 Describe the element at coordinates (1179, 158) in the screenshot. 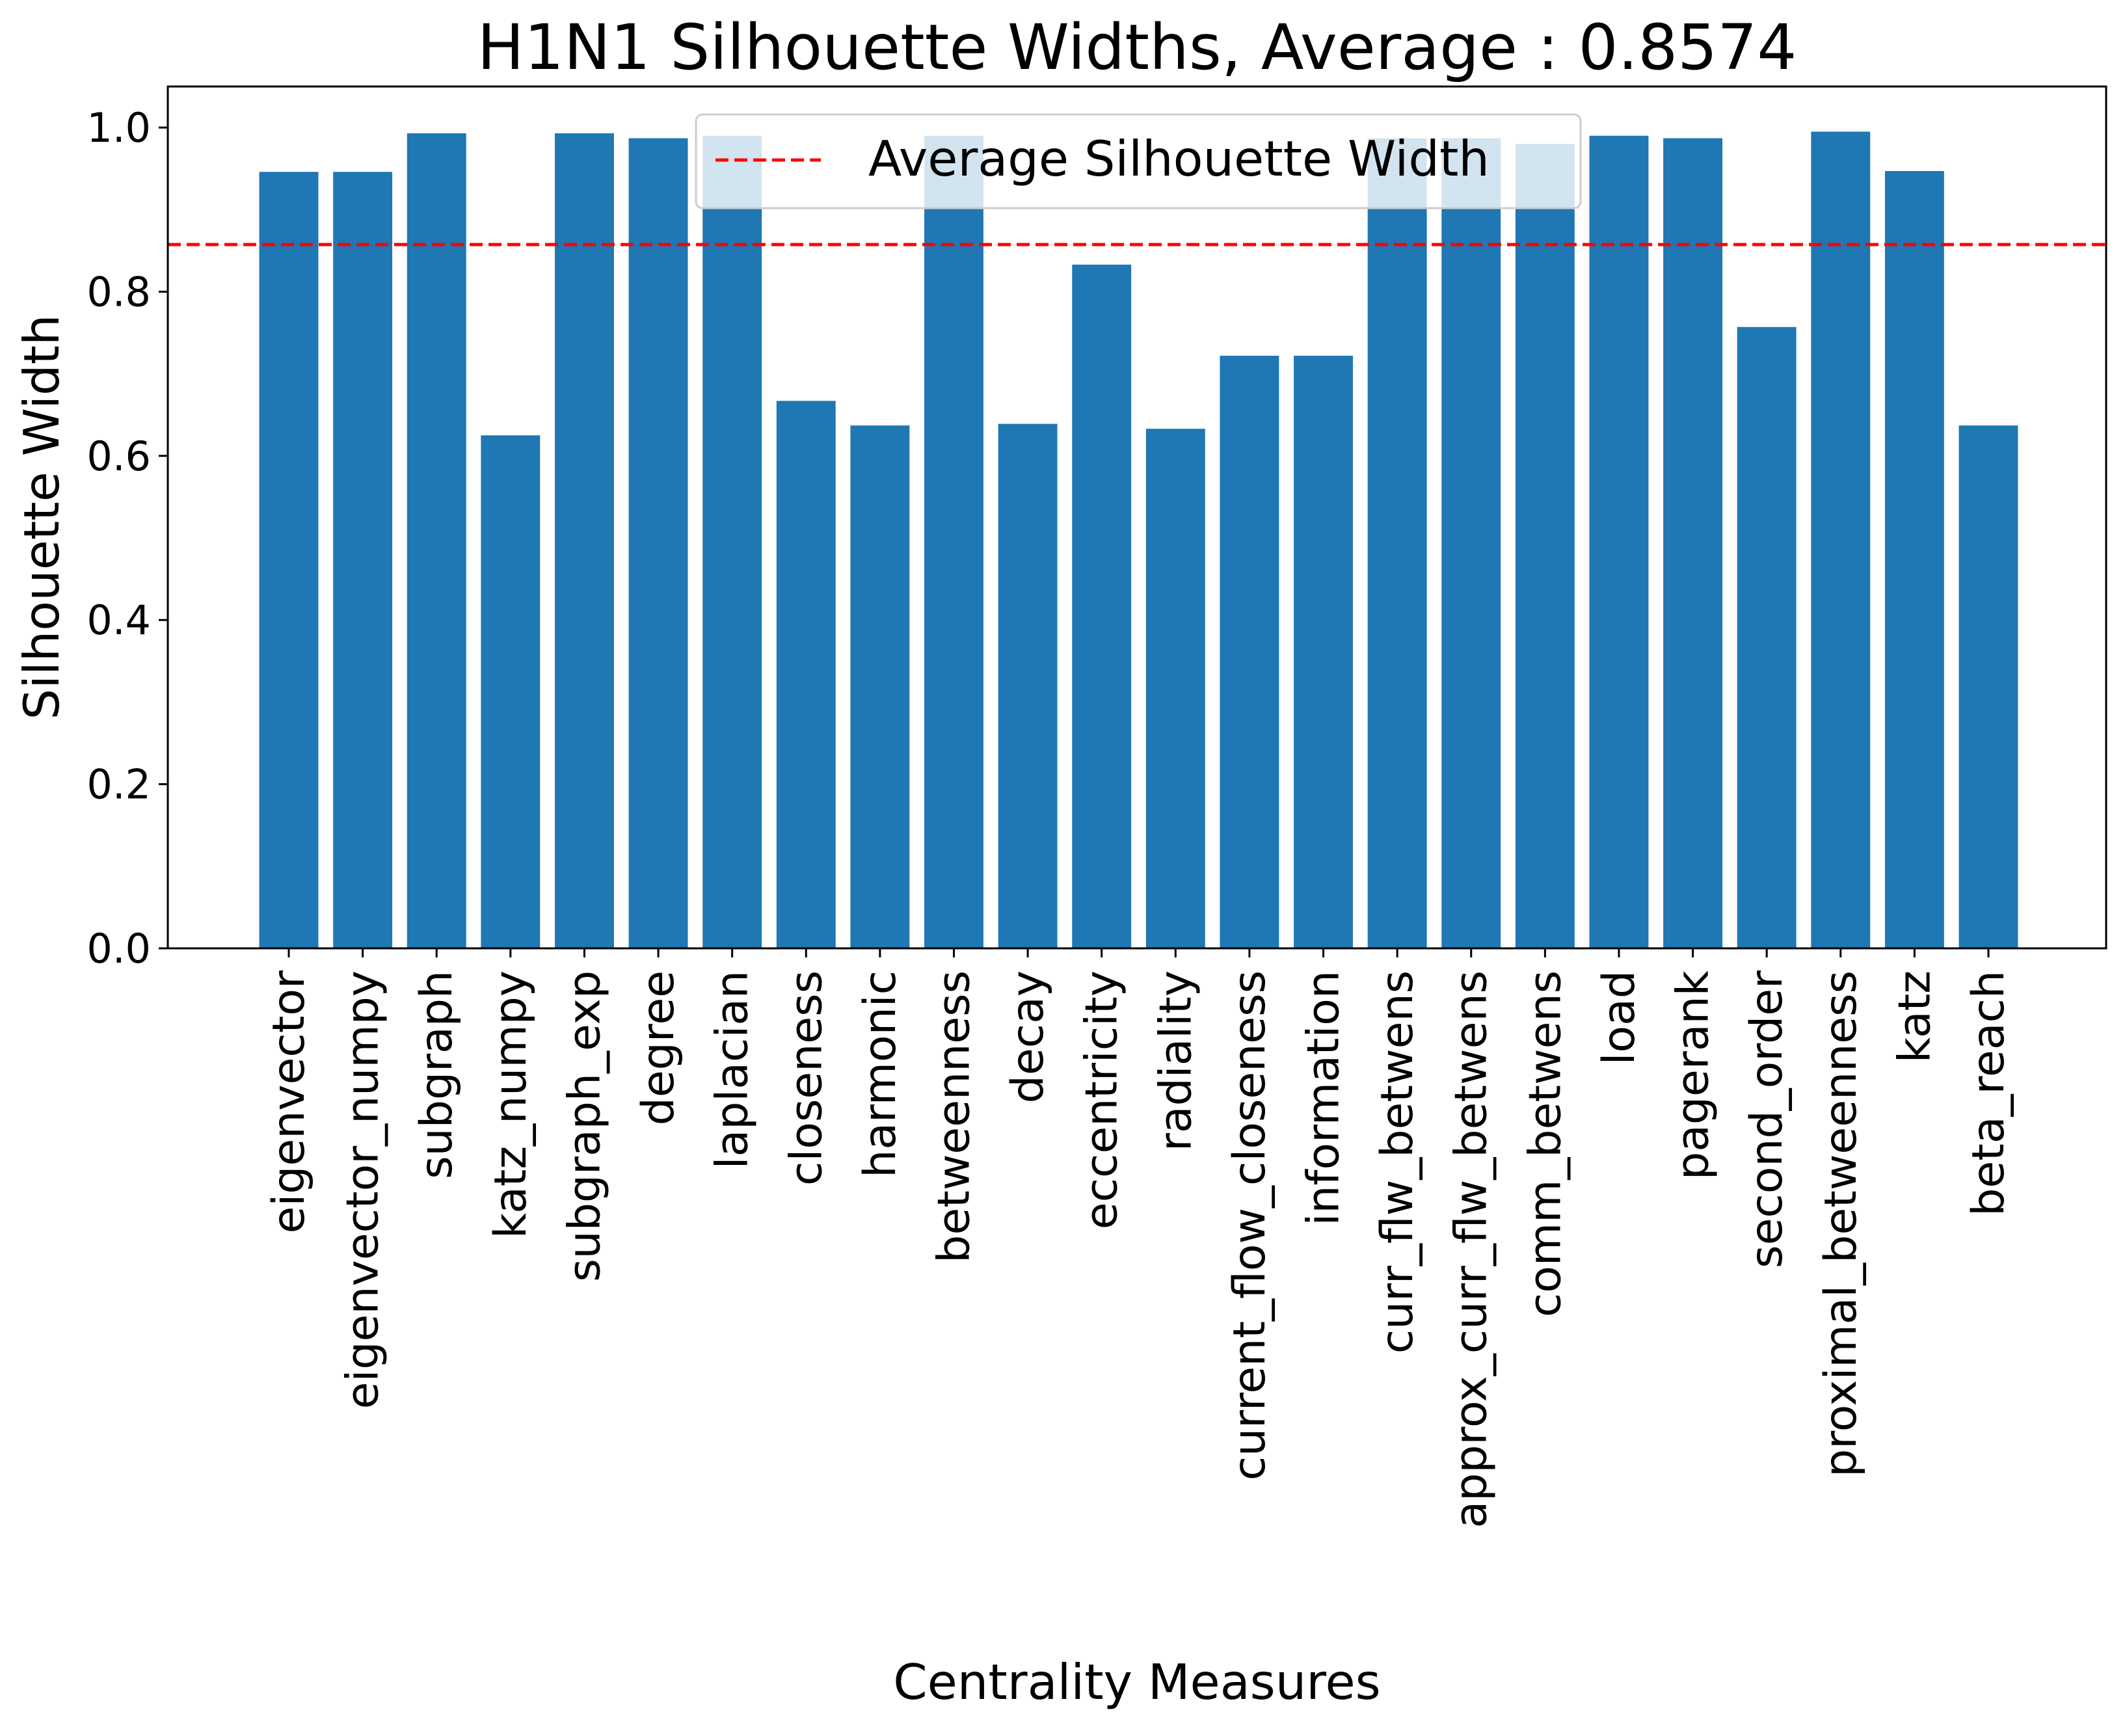

I see `legend-entry-average: Average Silhouette Width` at that location.